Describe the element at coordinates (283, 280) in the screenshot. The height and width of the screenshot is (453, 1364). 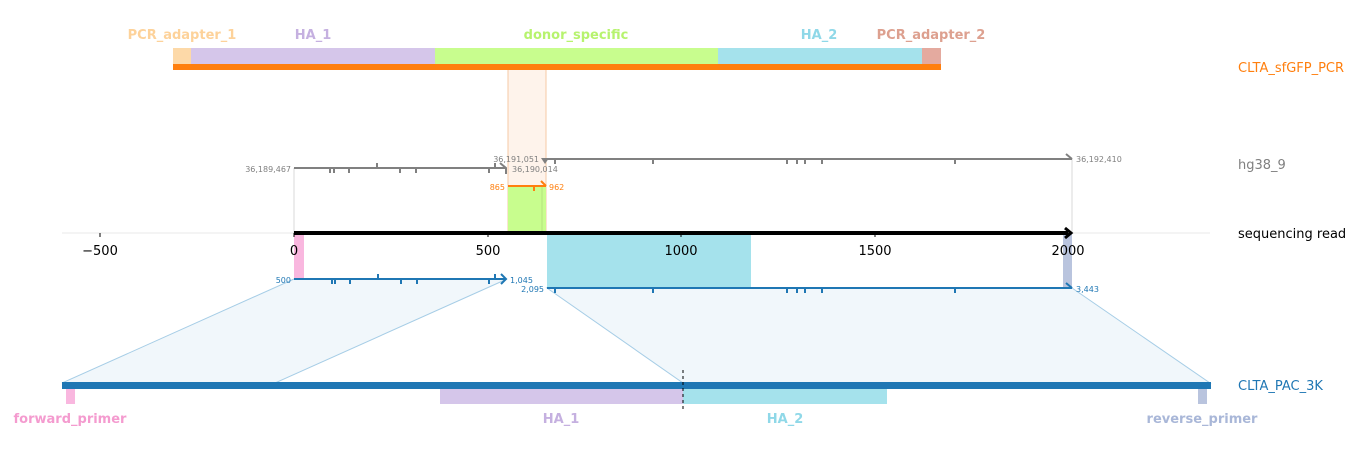
I see `donor-left-start-label: 500` at that location.